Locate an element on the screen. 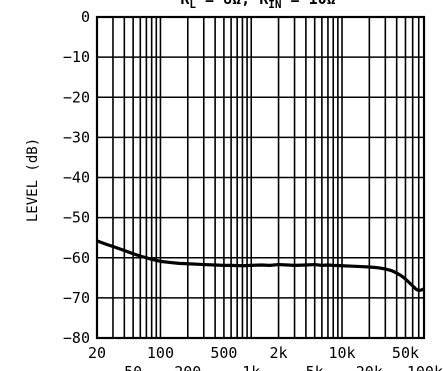 Image resolution: width=443 pixels, height=371 pixels. title-in-val: = 10Ω is located at coordinates (308, 4).